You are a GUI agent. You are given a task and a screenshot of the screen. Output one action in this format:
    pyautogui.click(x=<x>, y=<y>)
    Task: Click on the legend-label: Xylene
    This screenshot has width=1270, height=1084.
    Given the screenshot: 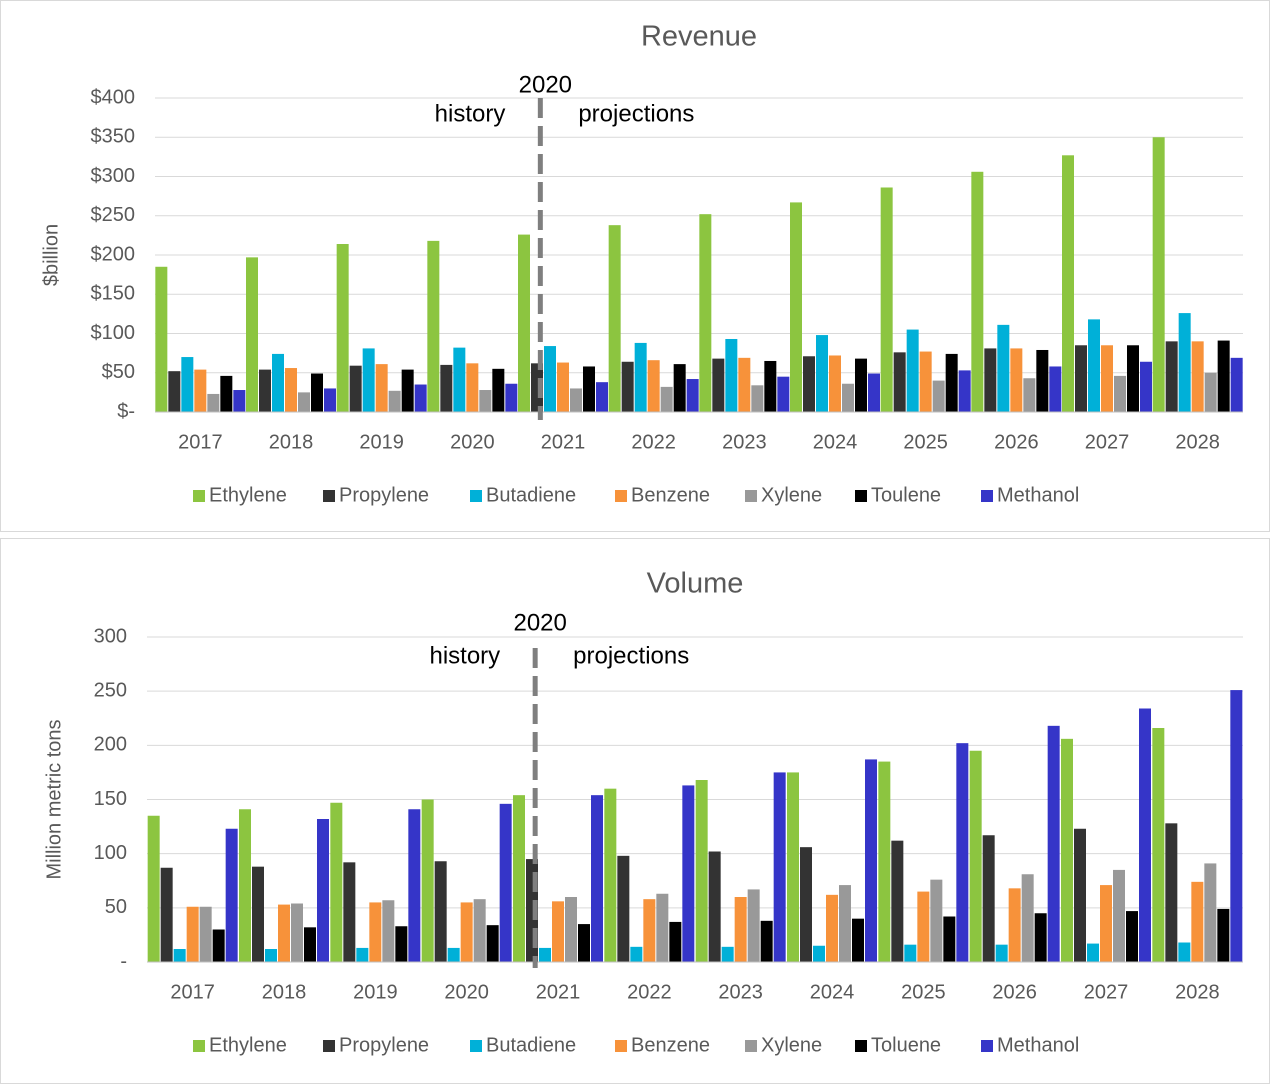 What is the action you would take?
    pyautogui.click(x=791, y=495)
    